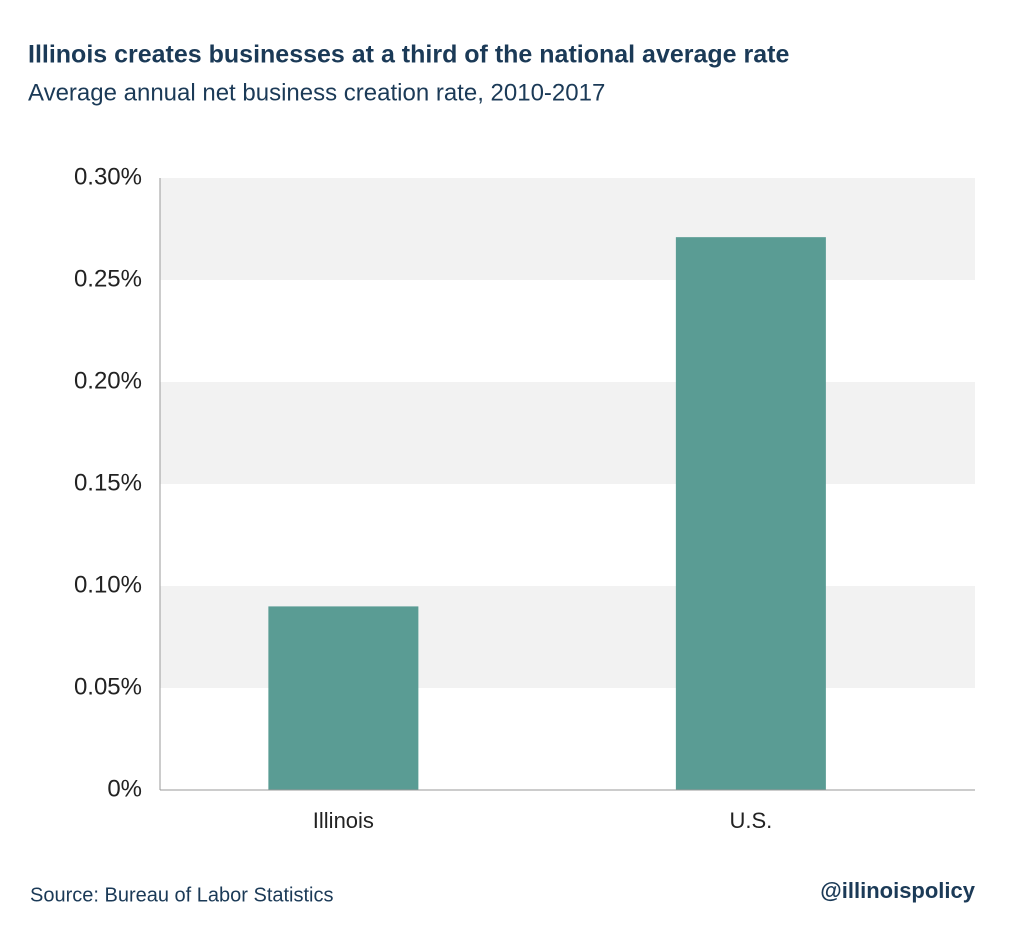 Image resolution: width=1024 pixels, height=936 pixels. Describe the element at coordinates (750, 820) in the screenshot. I see `x-tick-label: U.S.` at that location.